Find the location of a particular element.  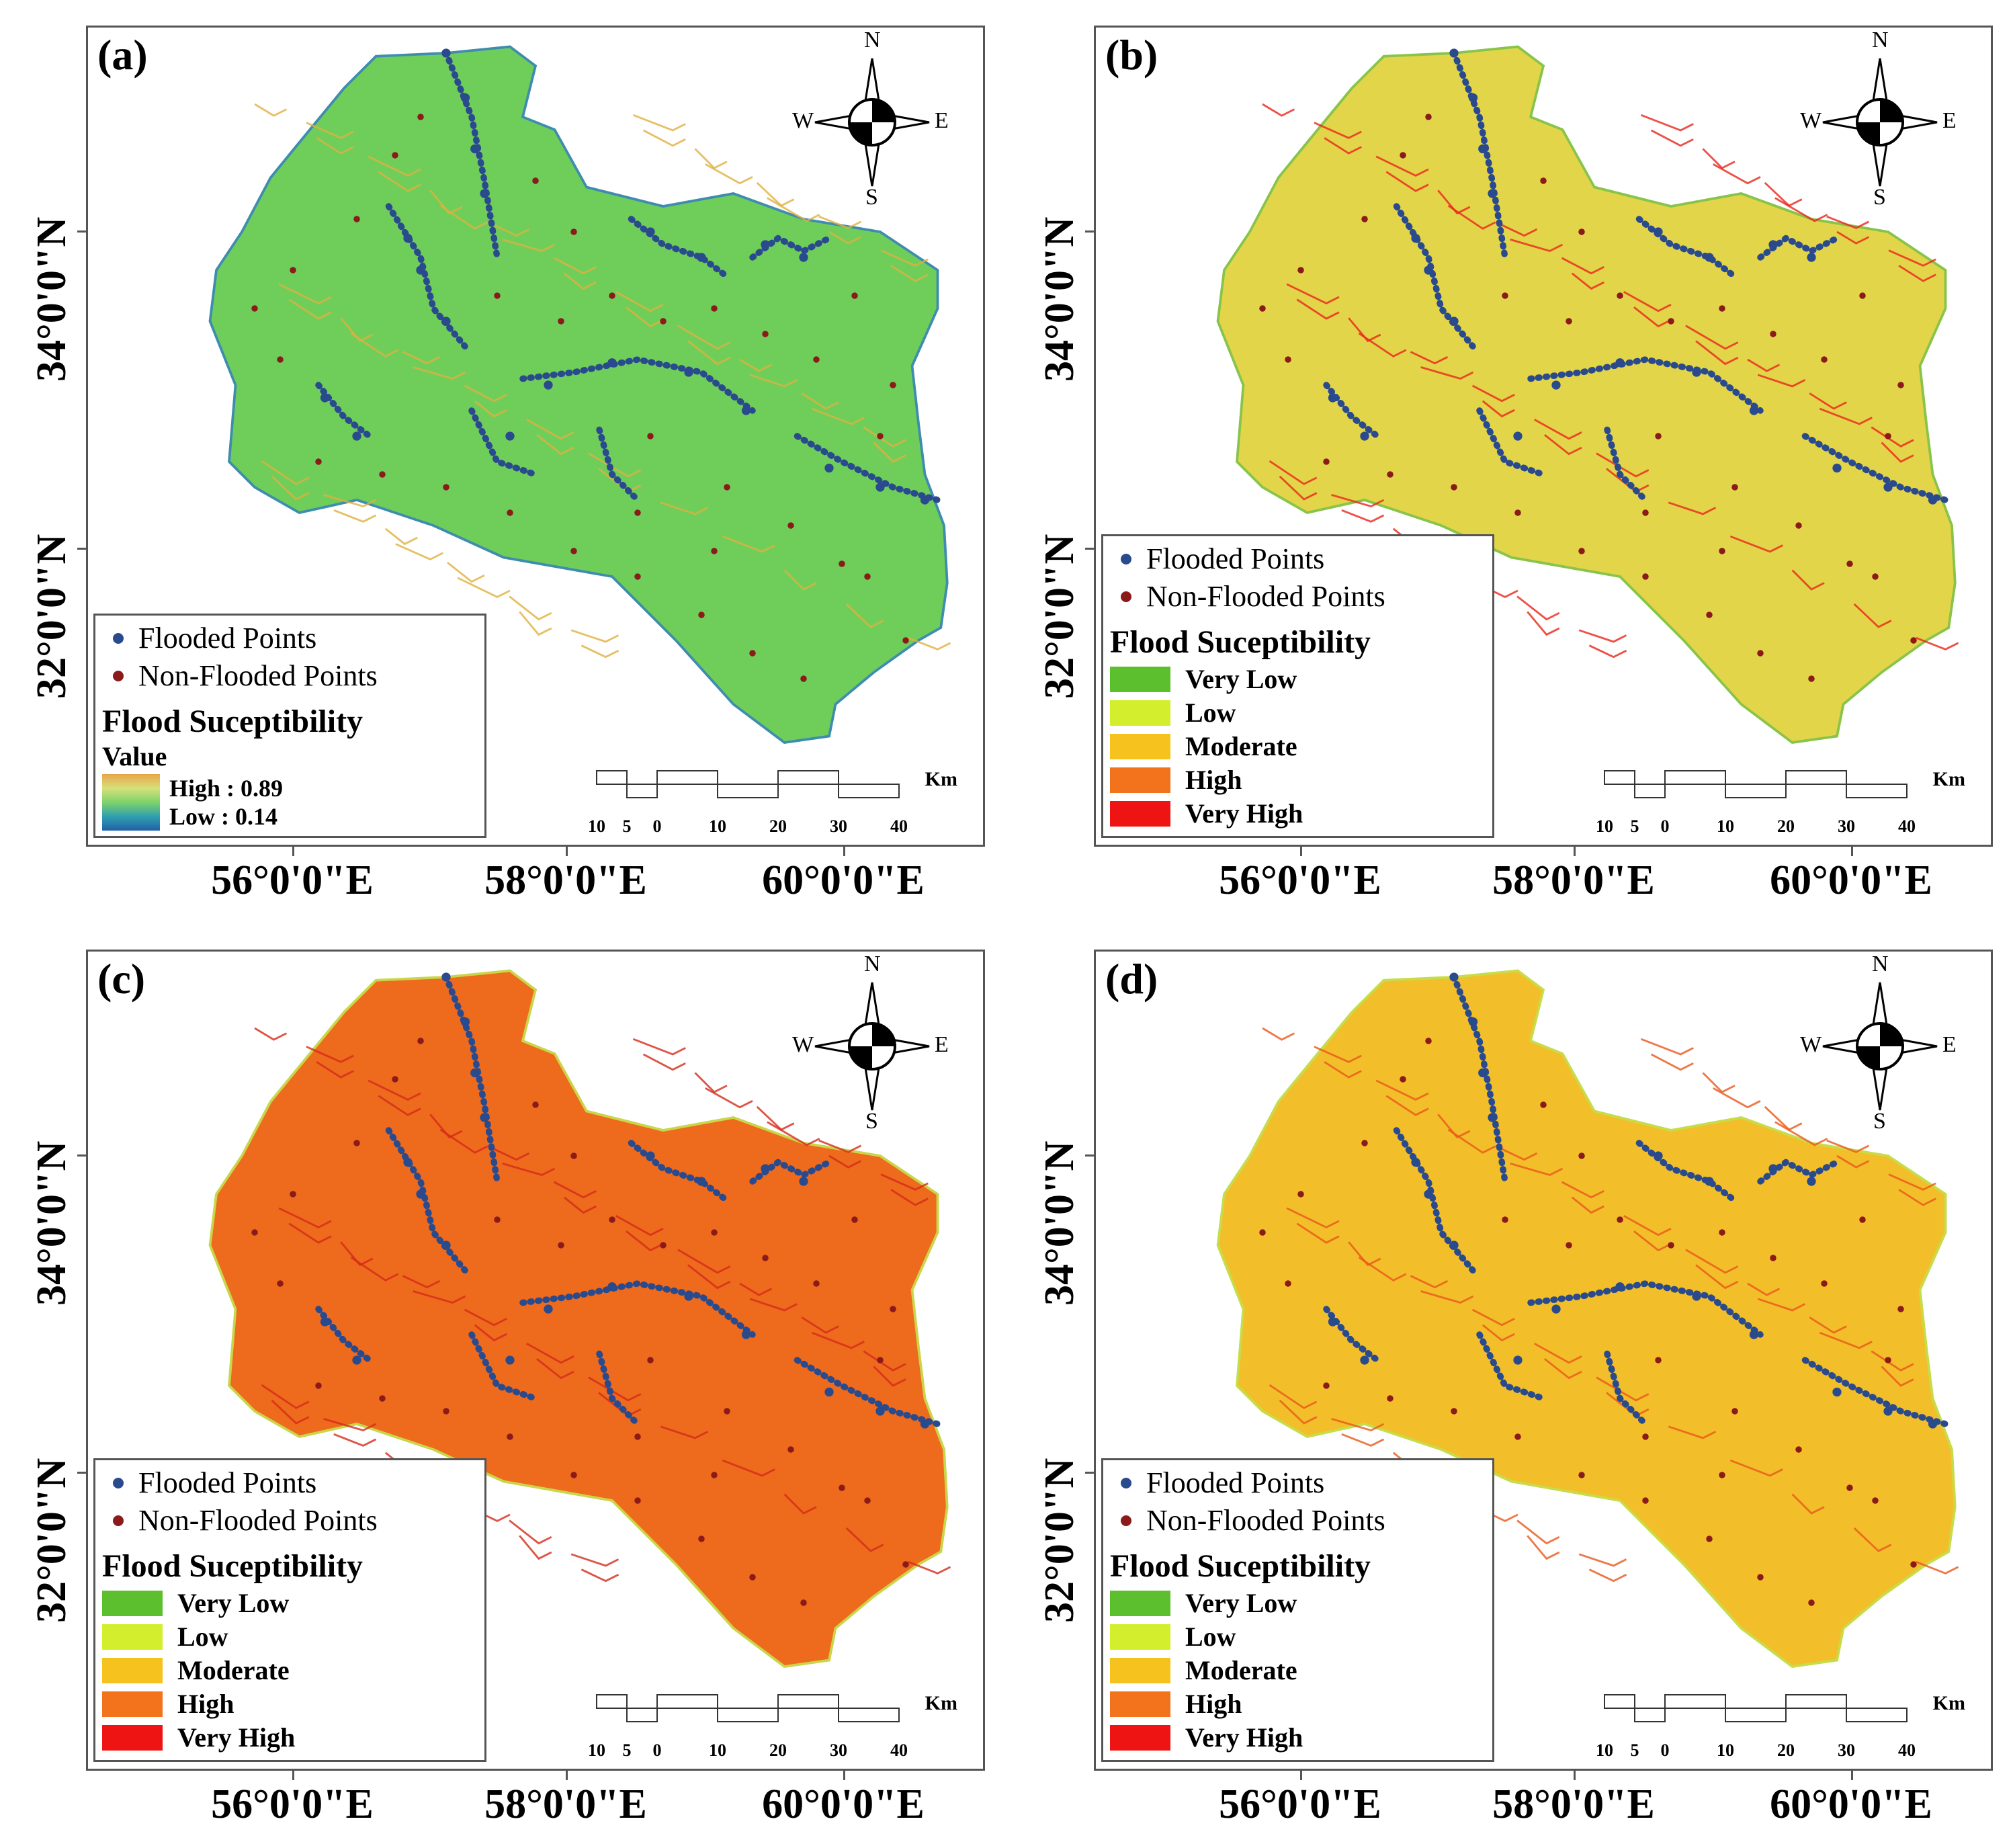

flooded-point-symbol is located at coordinates (1126, 559).